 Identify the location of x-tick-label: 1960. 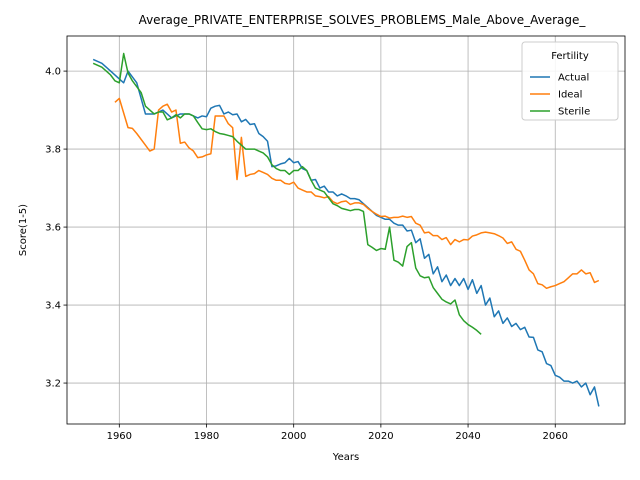
(119, 436).